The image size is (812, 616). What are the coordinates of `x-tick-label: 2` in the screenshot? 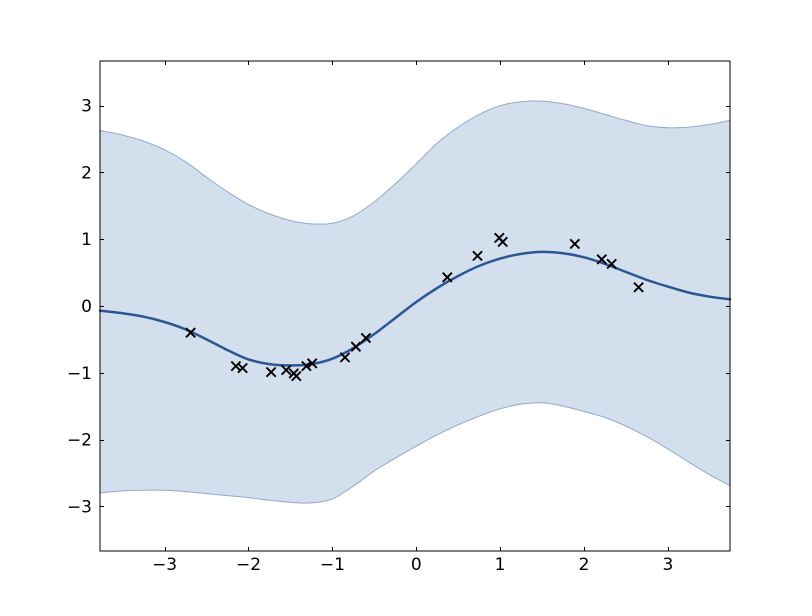 It's located at (584, 565).